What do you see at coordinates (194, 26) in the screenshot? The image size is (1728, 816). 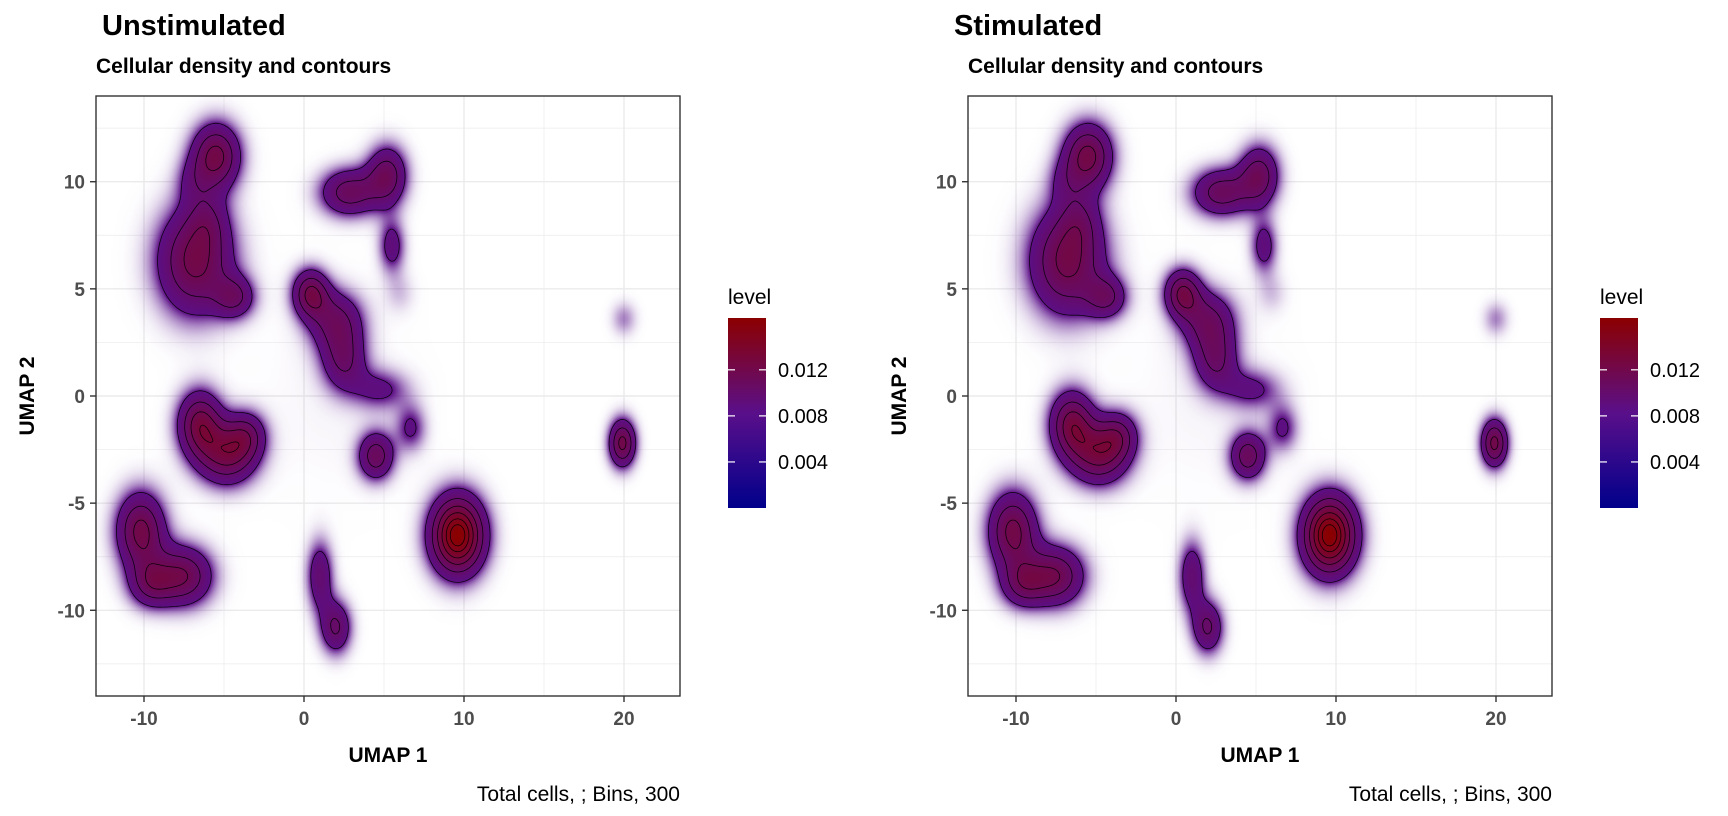 I see `chart-title: Unstimulated` at bounding box center [194, 26].